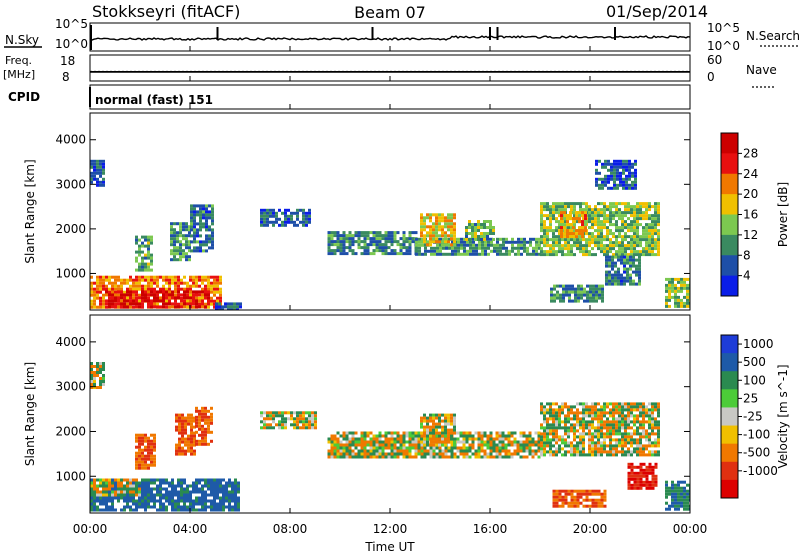 The width and height of the screenshot is (800, 558). What do you see at coordinates (166, 11) in the screenshot?
I see `radar-title: Stokkseyri (fitACF)` at bounding box center [166, 11].